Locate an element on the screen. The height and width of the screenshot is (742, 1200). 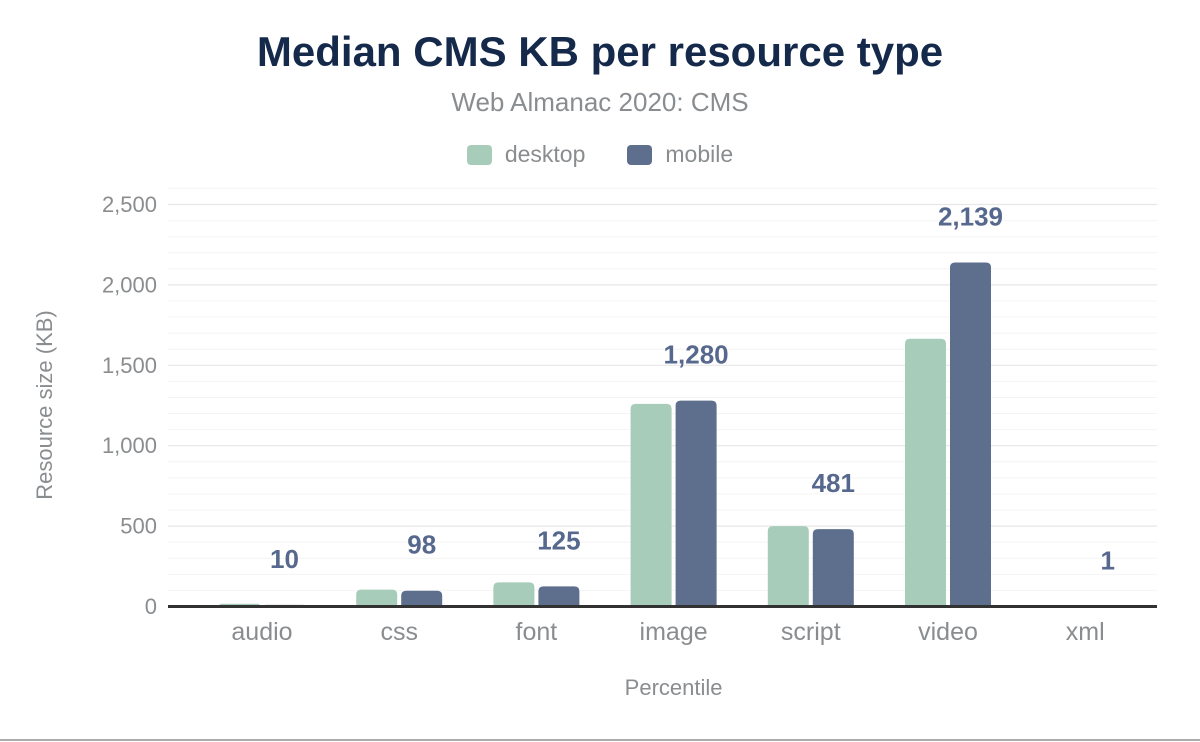
y-tick-label-2,000: 2,000 is located at coordinates (129, 284).